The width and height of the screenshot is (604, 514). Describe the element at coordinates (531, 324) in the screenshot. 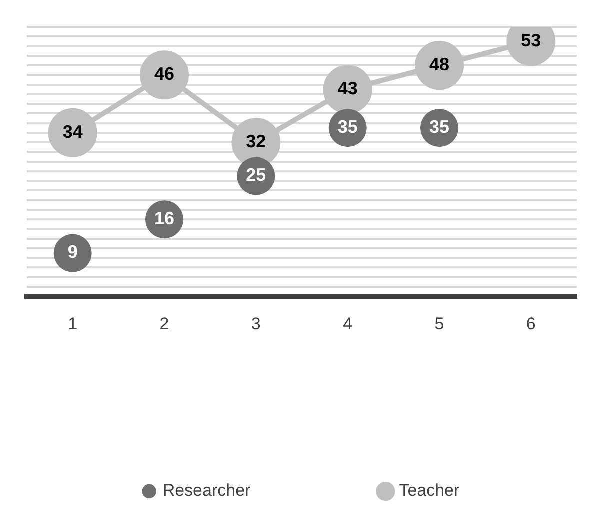

I see `x-tick-label: 6` at that location.